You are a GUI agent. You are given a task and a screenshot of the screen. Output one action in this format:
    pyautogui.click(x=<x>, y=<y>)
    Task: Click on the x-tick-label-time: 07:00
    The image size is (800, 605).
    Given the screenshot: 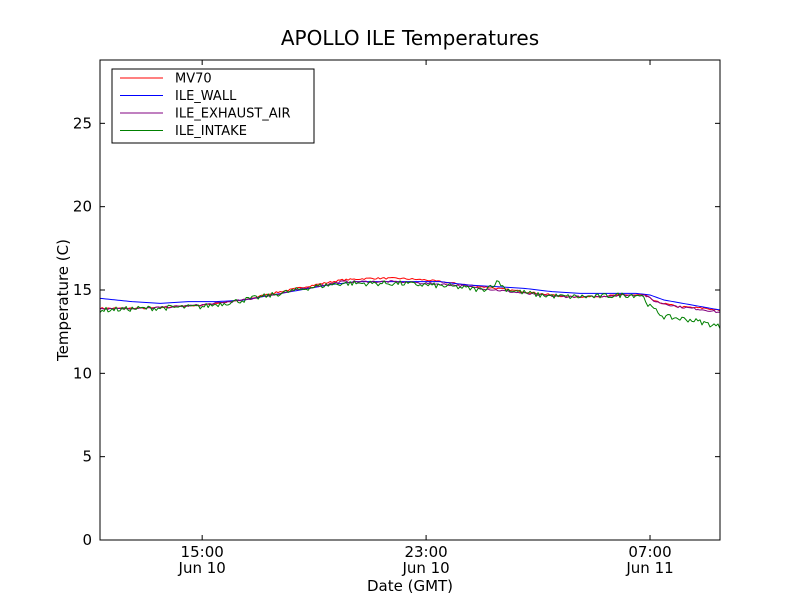 What is the action you would take?
    pyautogui.click(x=649, y=552)
    